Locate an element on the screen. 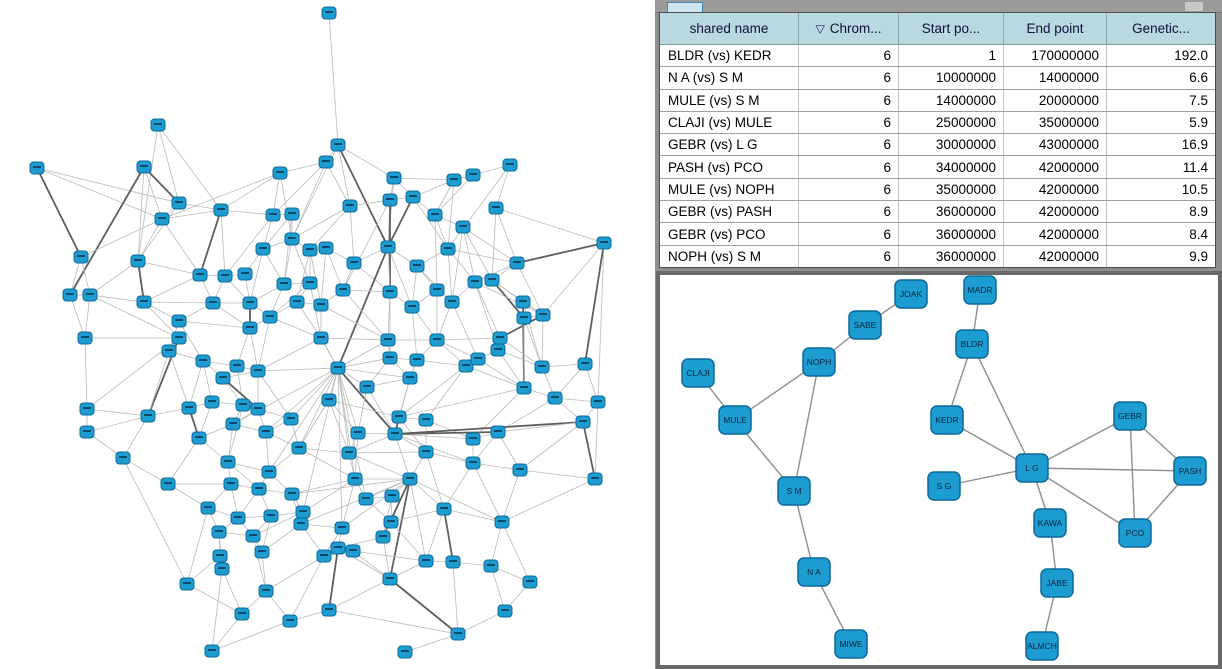 This screenshot has height=669, width=1222. network-node-JOAK: JOAK is located at coordinates (911, 294).